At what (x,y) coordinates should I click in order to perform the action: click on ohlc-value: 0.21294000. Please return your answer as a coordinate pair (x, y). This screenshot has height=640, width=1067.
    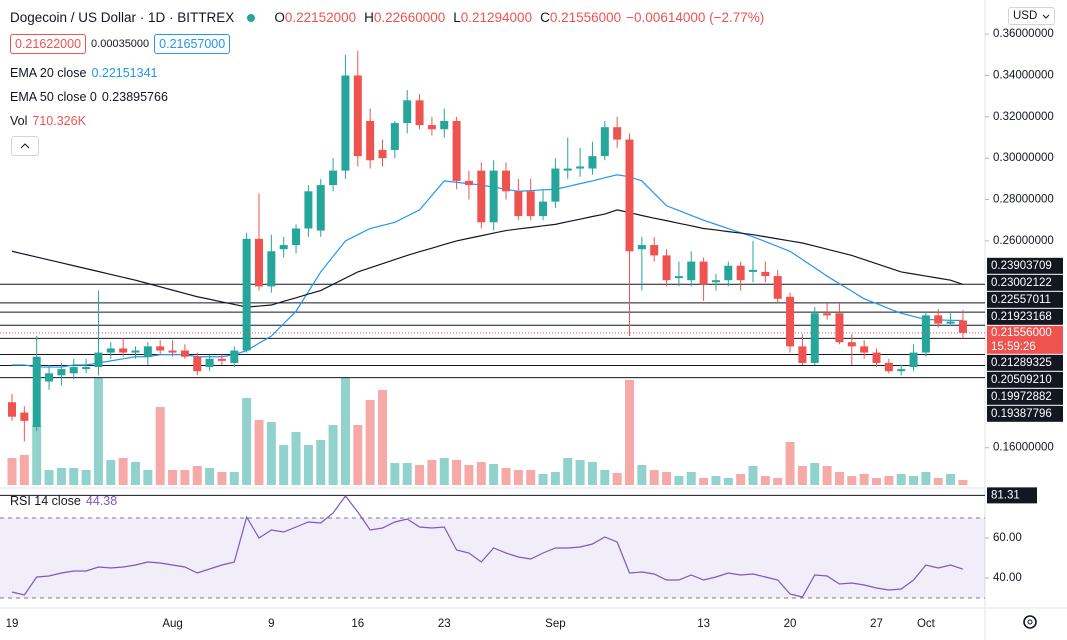
    Looking at the image, I should click on (496, 17).